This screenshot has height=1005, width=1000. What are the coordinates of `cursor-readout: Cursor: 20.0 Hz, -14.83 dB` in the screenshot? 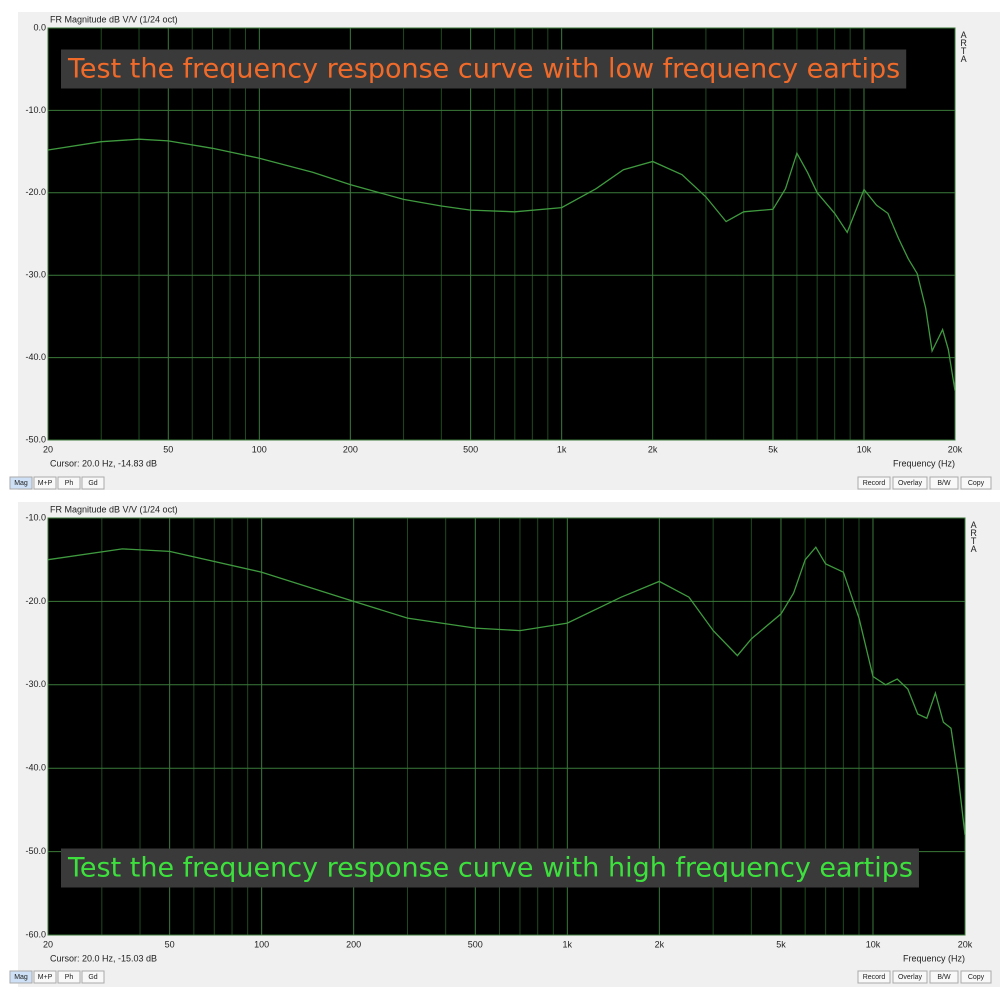 It's located at (103, 463).